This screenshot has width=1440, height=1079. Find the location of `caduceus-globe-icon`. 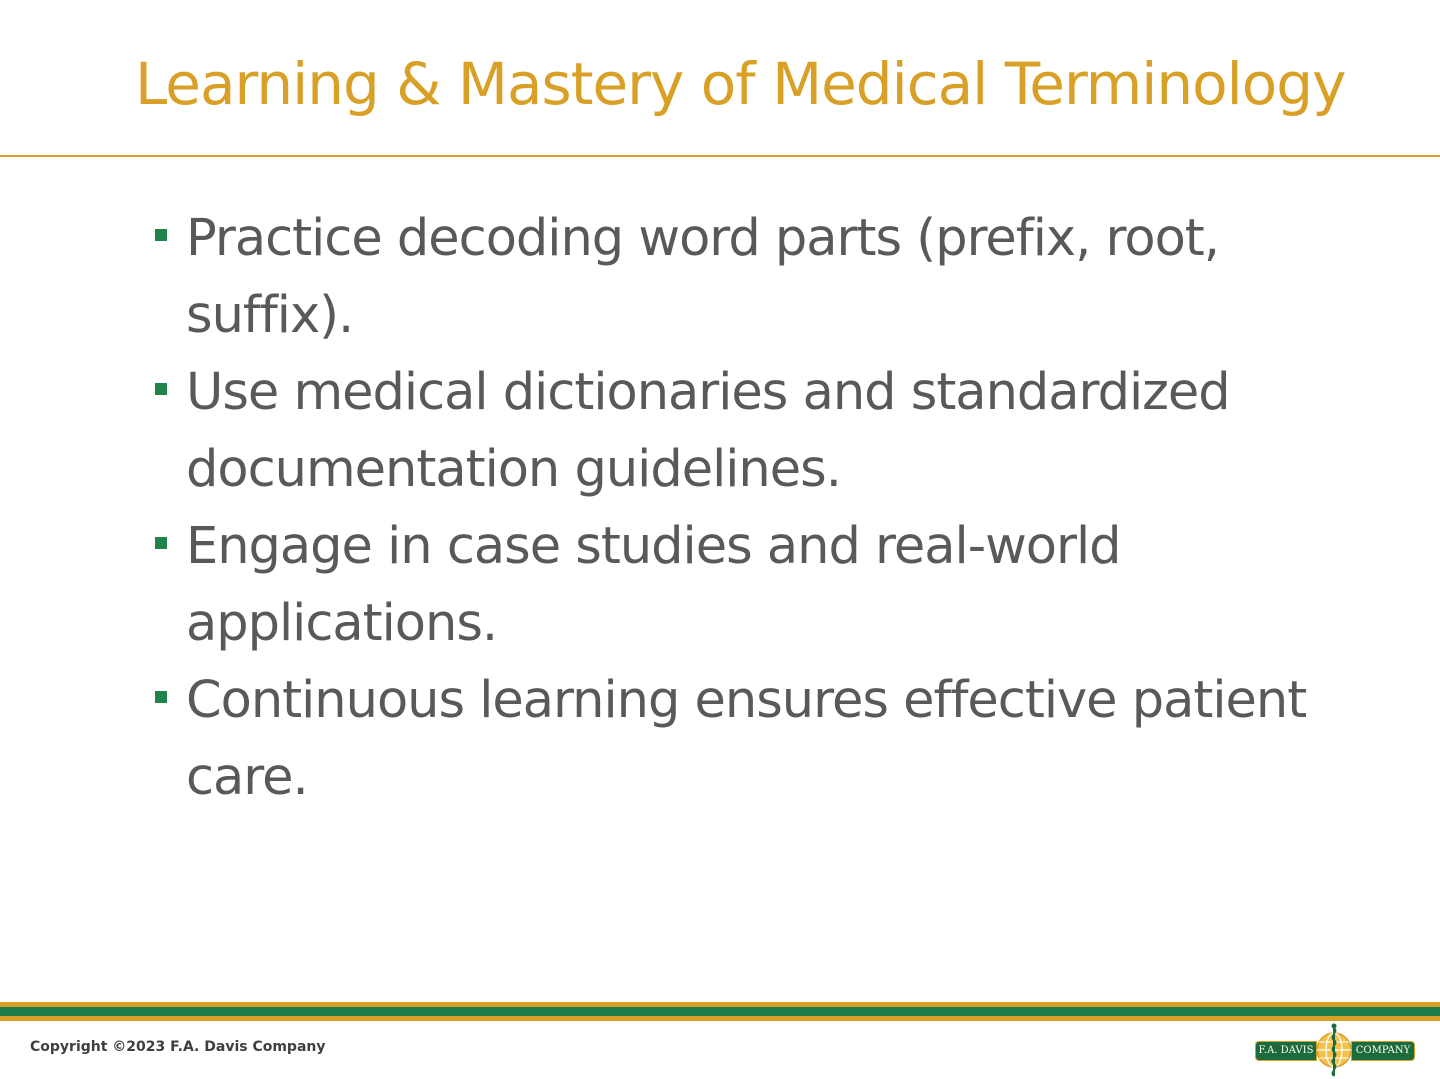

caduceus-globe-icon is located at coordinates (1334, 1050).